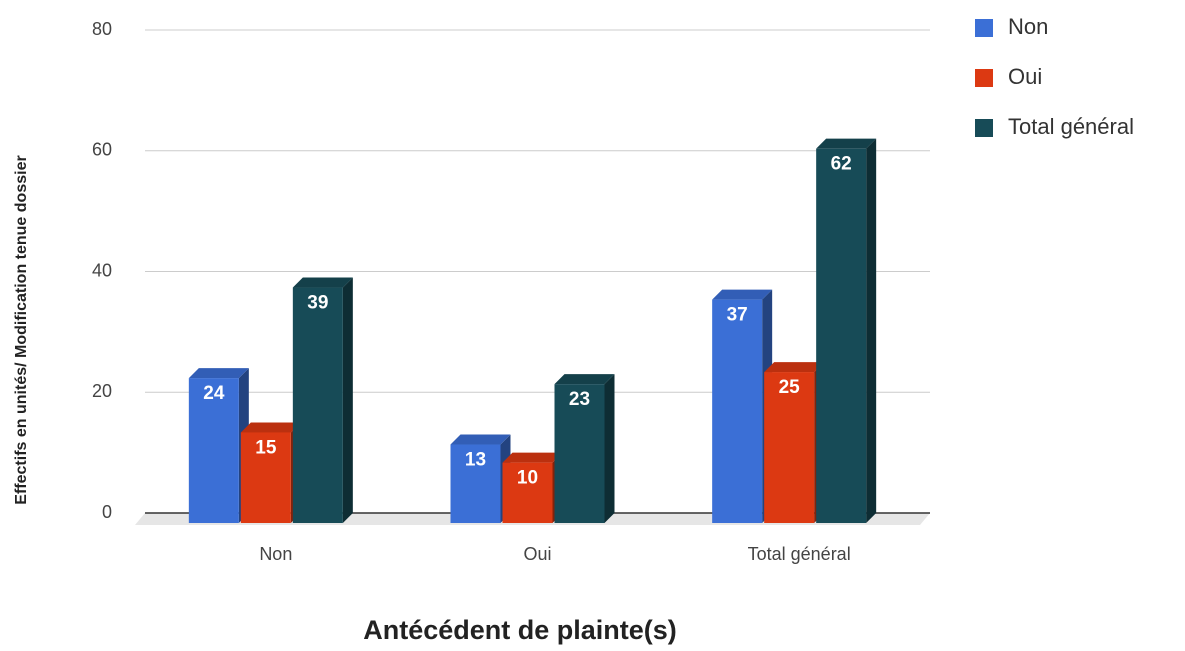 The image size is (1185, 651). Describe the element at coordinates (102, 150) in the screenshot. I see `y-tick-label: 60` at that location.